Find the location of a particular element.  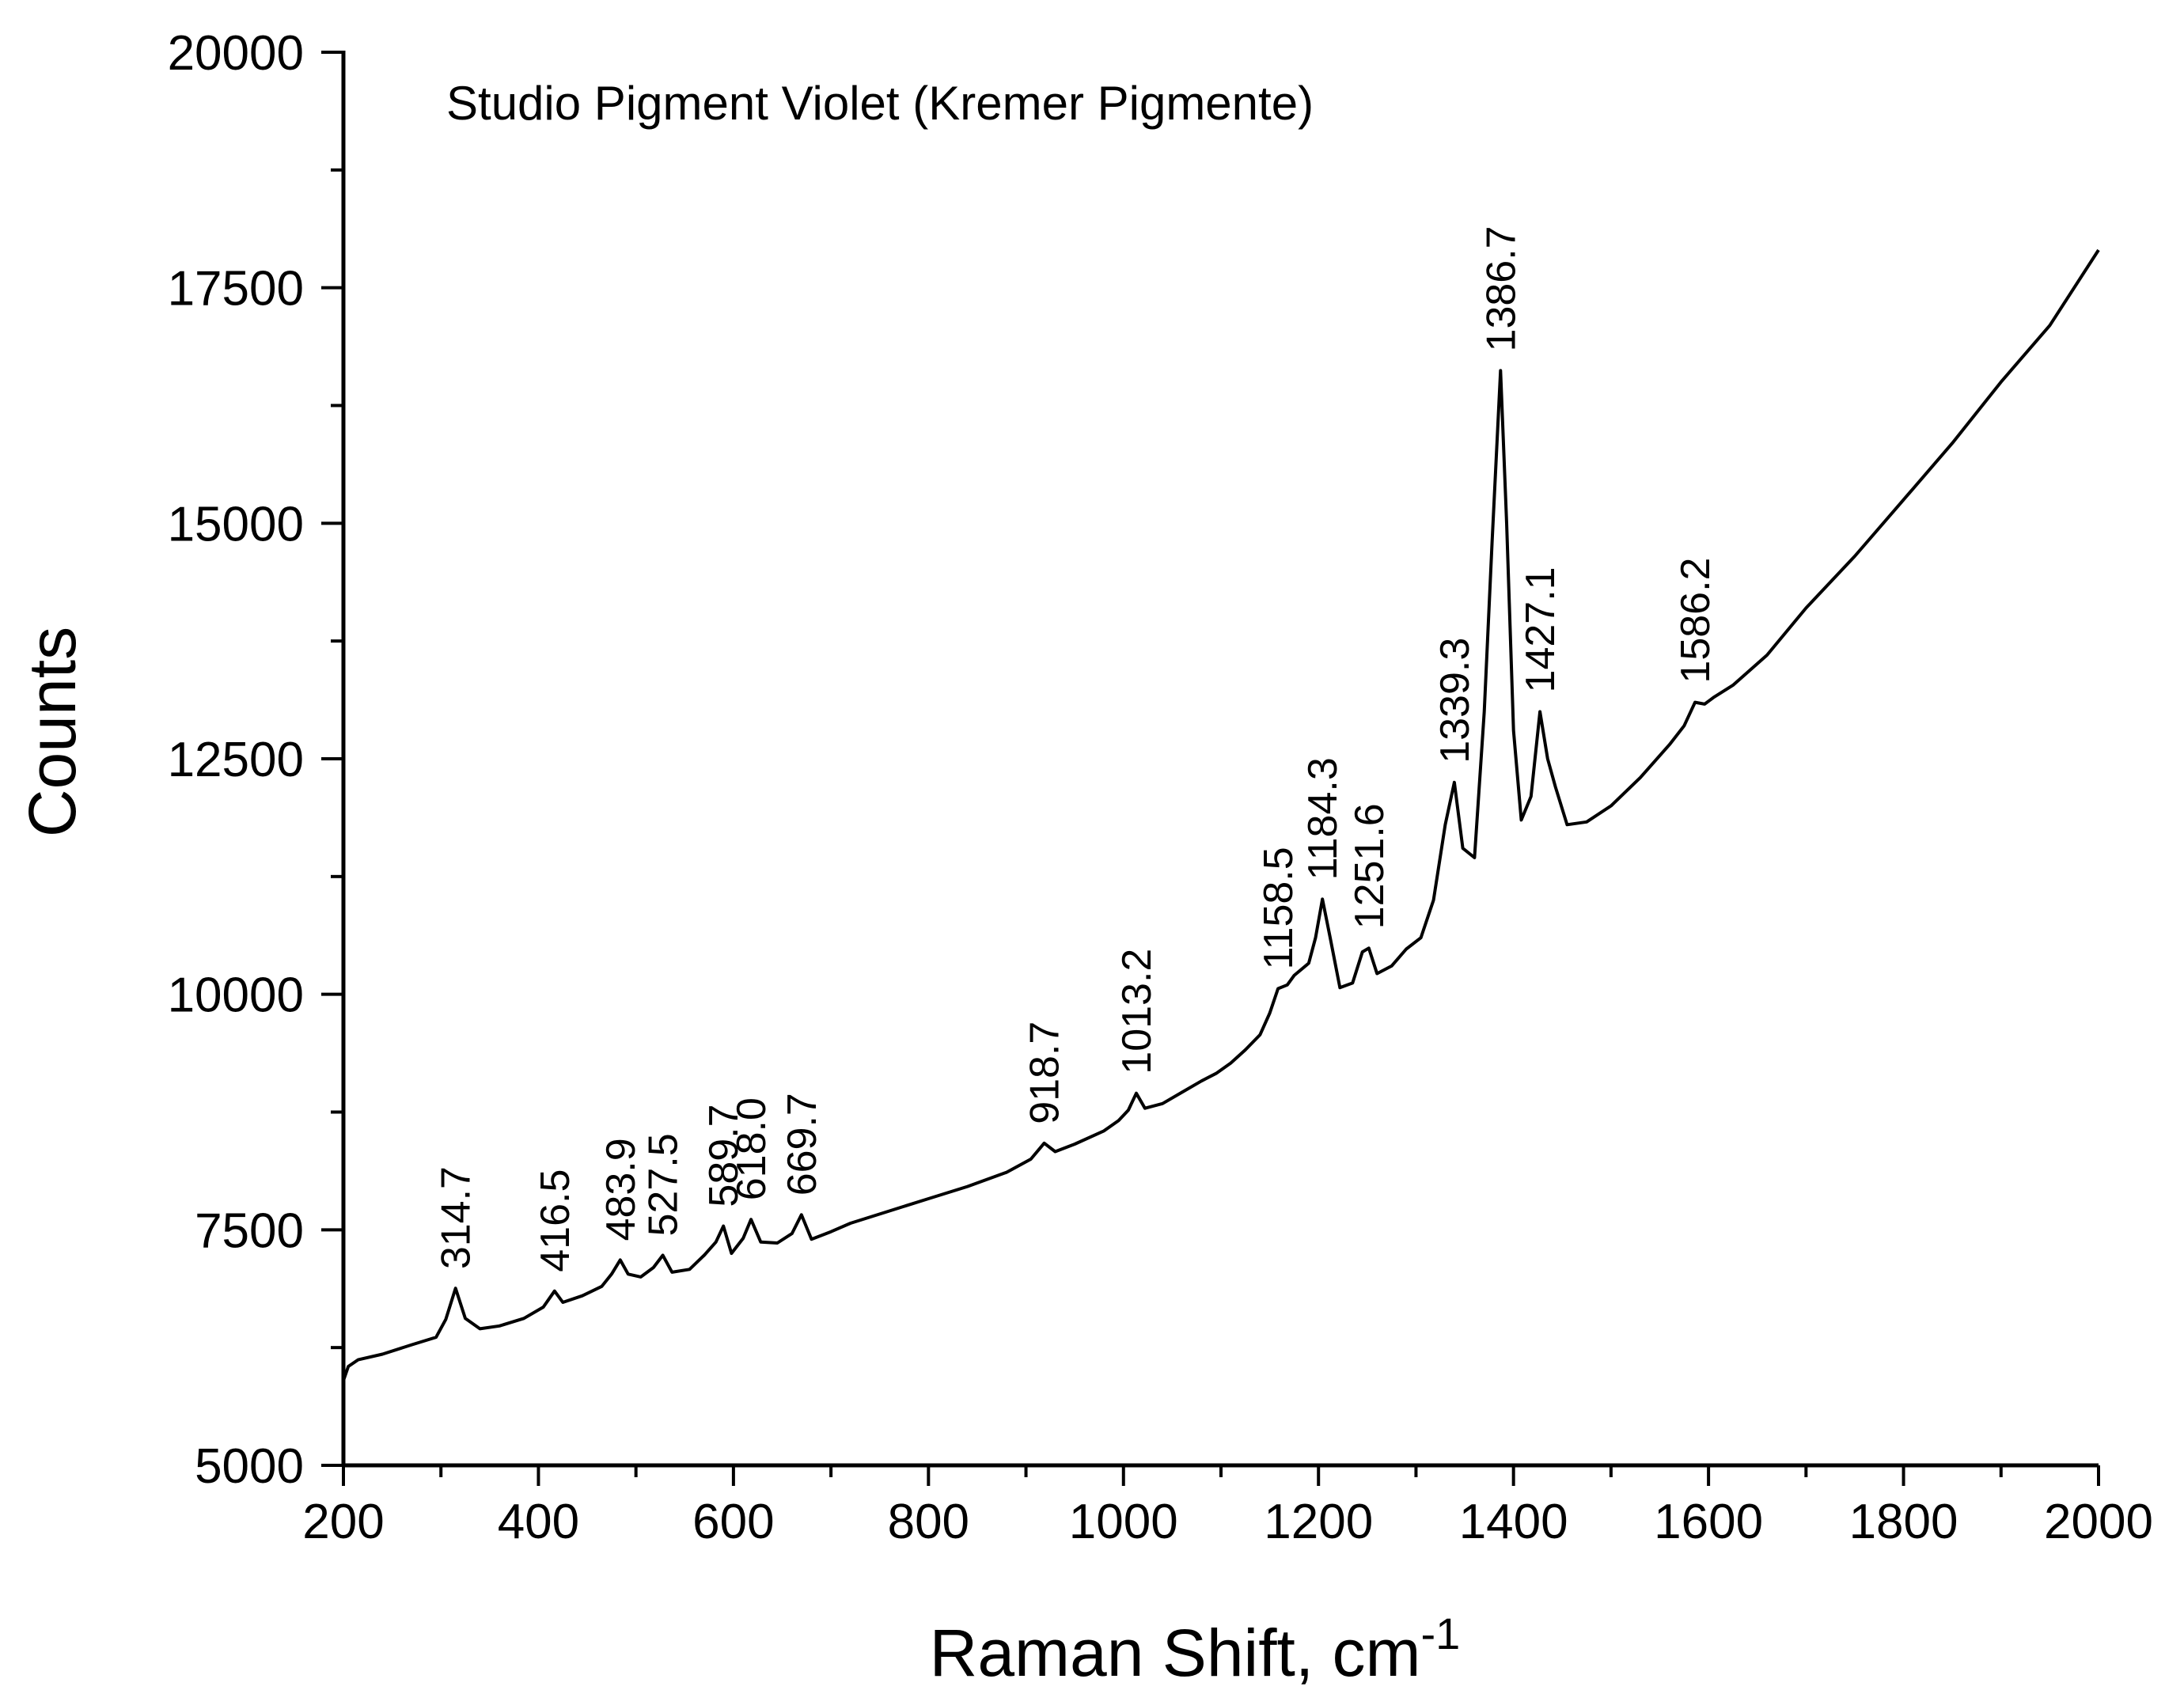

x-axis-title-superscript: -1 is located at coordinates (1441, 1633).